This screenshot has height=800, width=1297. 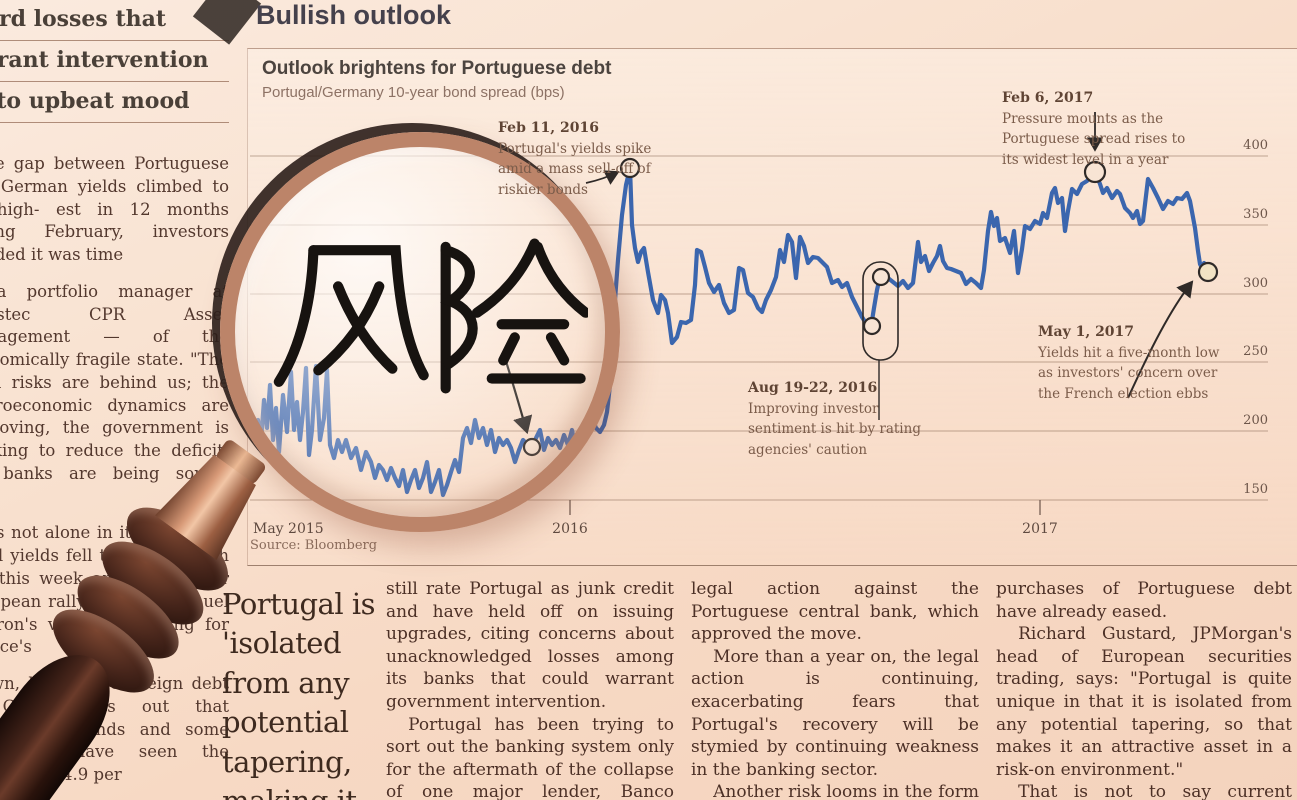 I want to click on x-tick-label: 2016, so click(x=570, y=529).